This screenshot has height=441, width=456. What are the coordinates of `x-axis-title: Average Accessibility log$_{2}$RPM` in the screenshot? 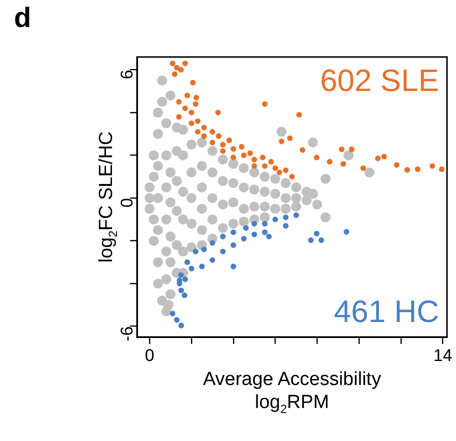 It's located at (292, 392).